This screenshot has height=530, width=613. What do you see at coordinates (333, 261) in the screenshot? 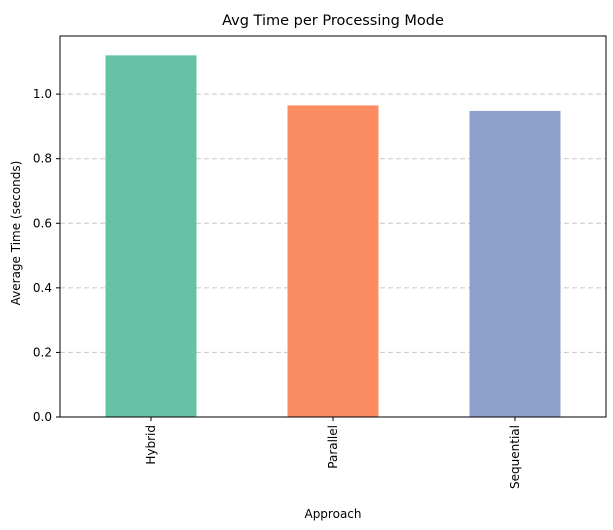
I see `bar-parallel` at bounding box center [333, 261].